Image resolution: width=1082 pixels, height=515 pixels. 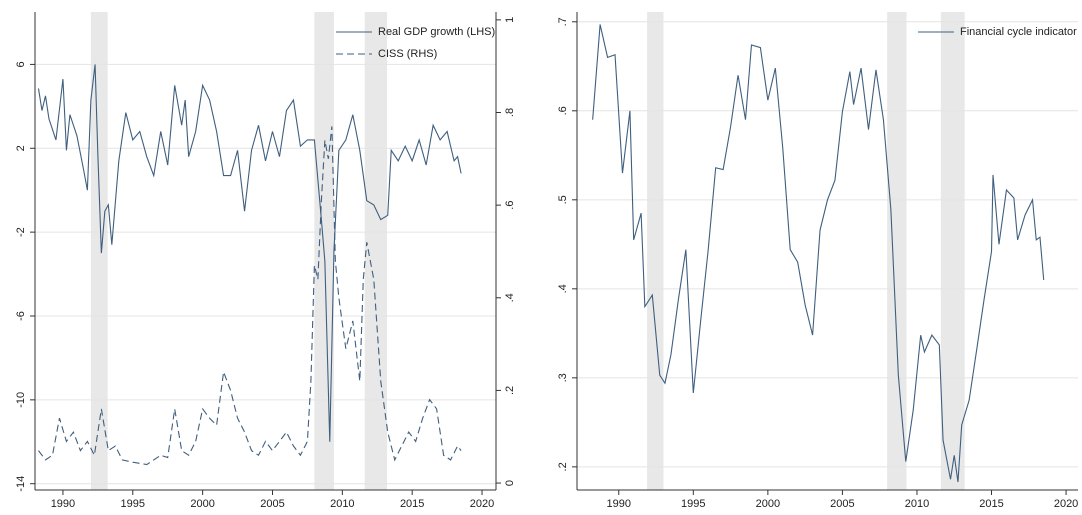 I want to click on y2-tick-label: .6, so click(x=510, y=205).